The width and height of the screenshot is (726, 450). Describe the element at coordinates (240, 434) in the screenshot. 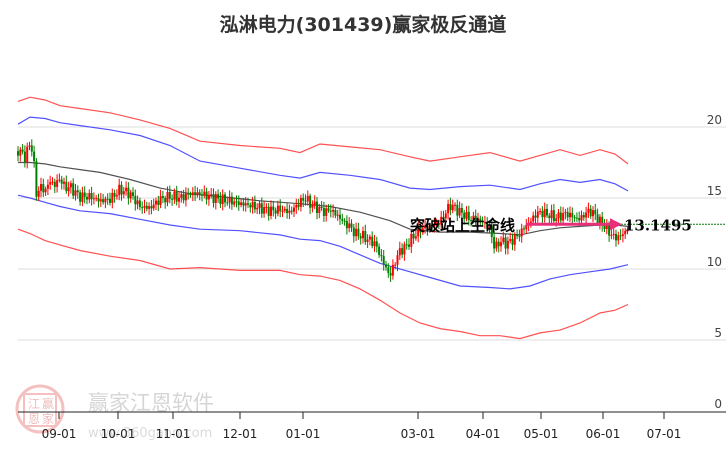

I see `x-tick-label: 12-01` at that location.